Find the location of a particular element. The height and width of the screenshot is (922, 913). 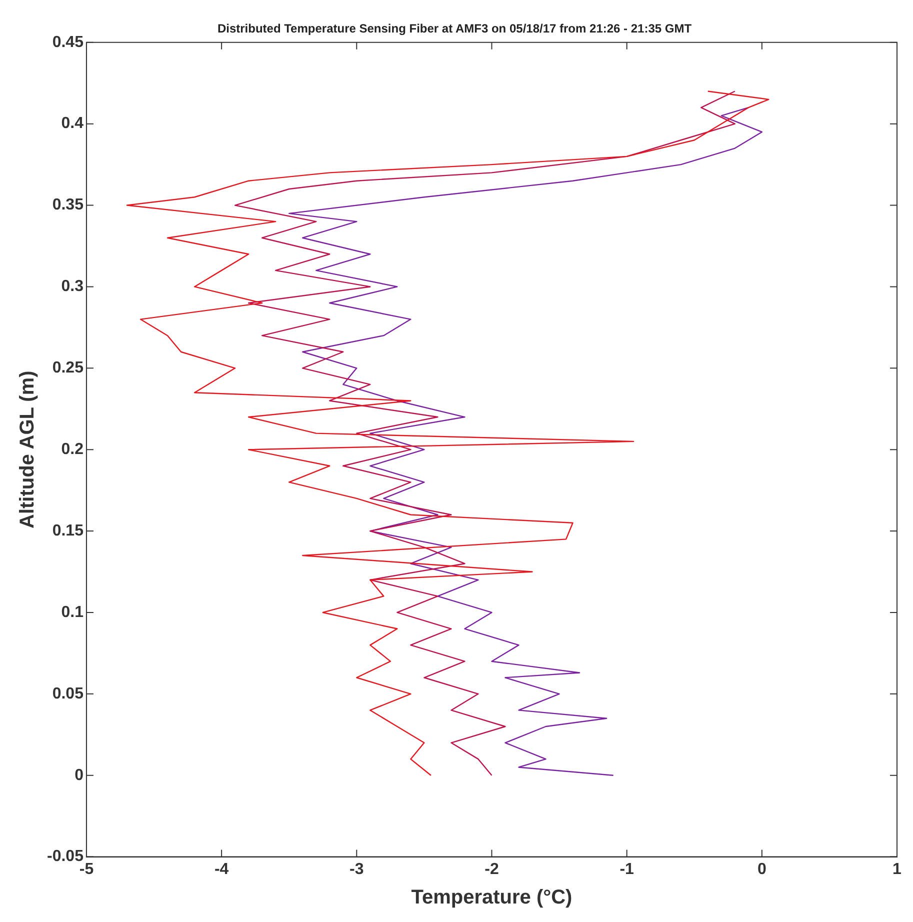

x-tick-label: -4 is located at coordinates (221, 869).